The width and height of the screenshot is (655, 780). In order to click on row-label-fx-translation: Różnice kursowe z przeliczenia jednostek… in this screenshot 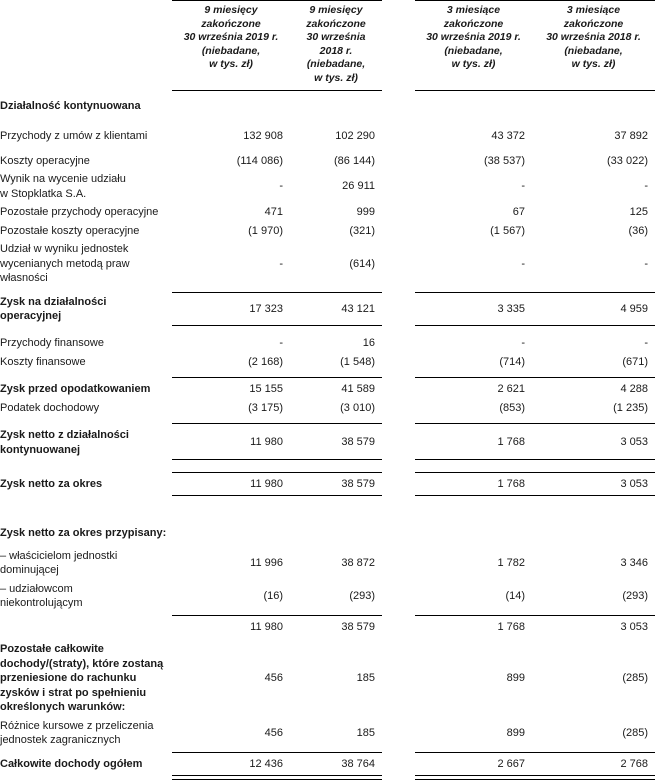, I will do `click(77, 733)`.